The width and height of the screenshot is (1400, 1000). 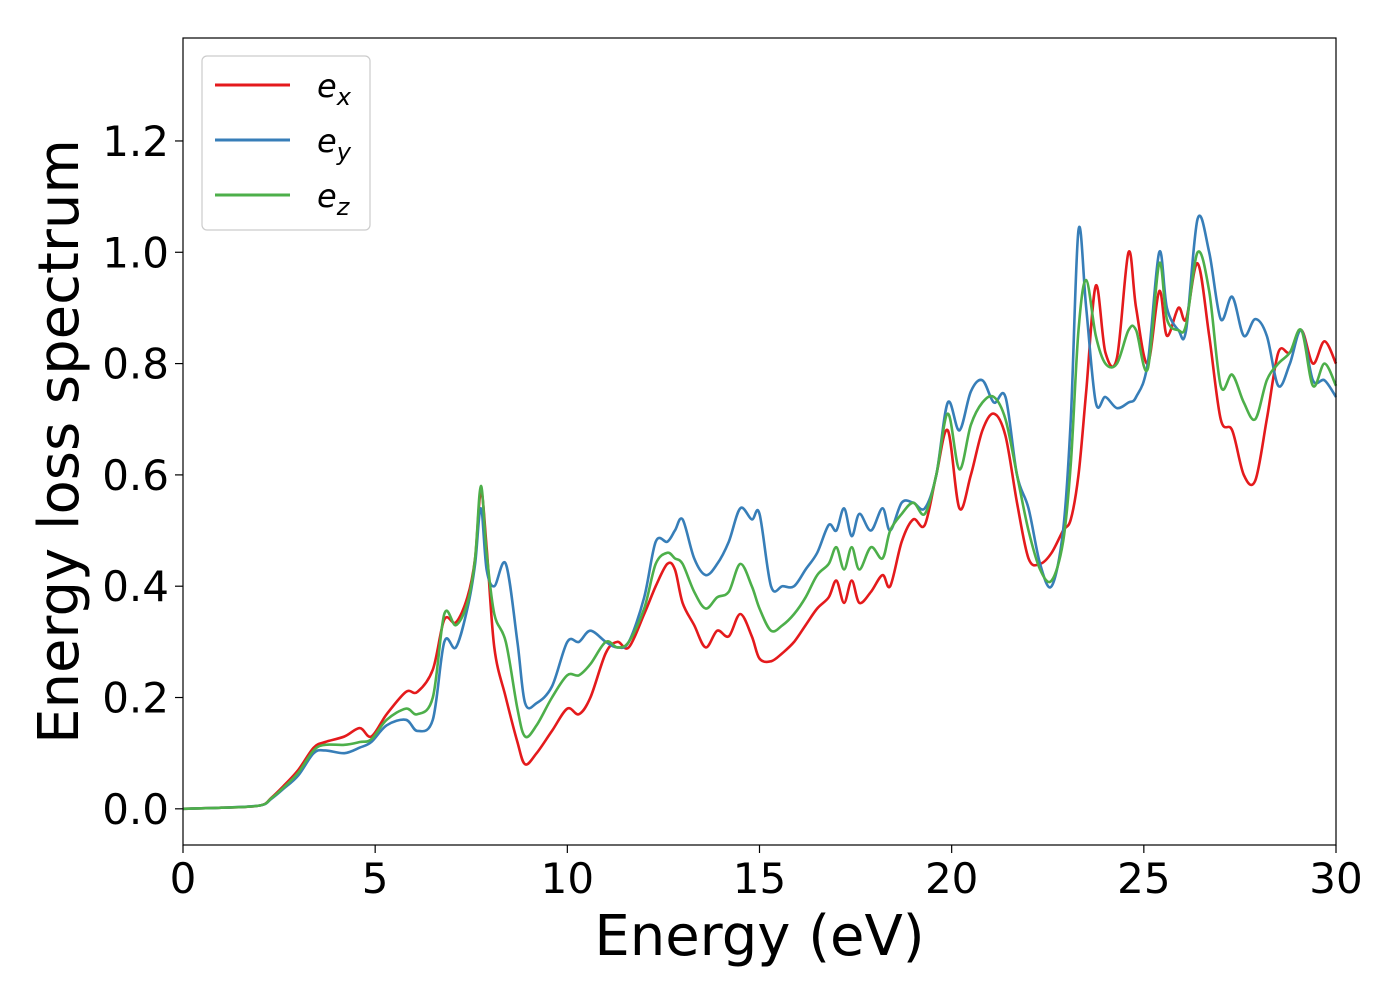 I want to click on legend: ex ey ez, so click(x=286, y=143).